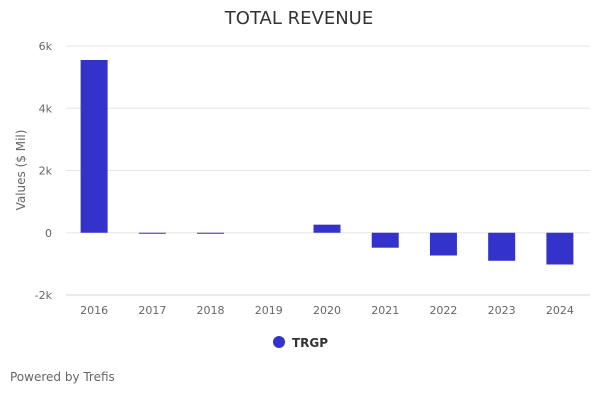 This screenshot has height=400, width=600. What do you see at coordinates (560, 310) in the screenshot?
I see `x-tick-label: 2024` at bounding box center [560, 310].